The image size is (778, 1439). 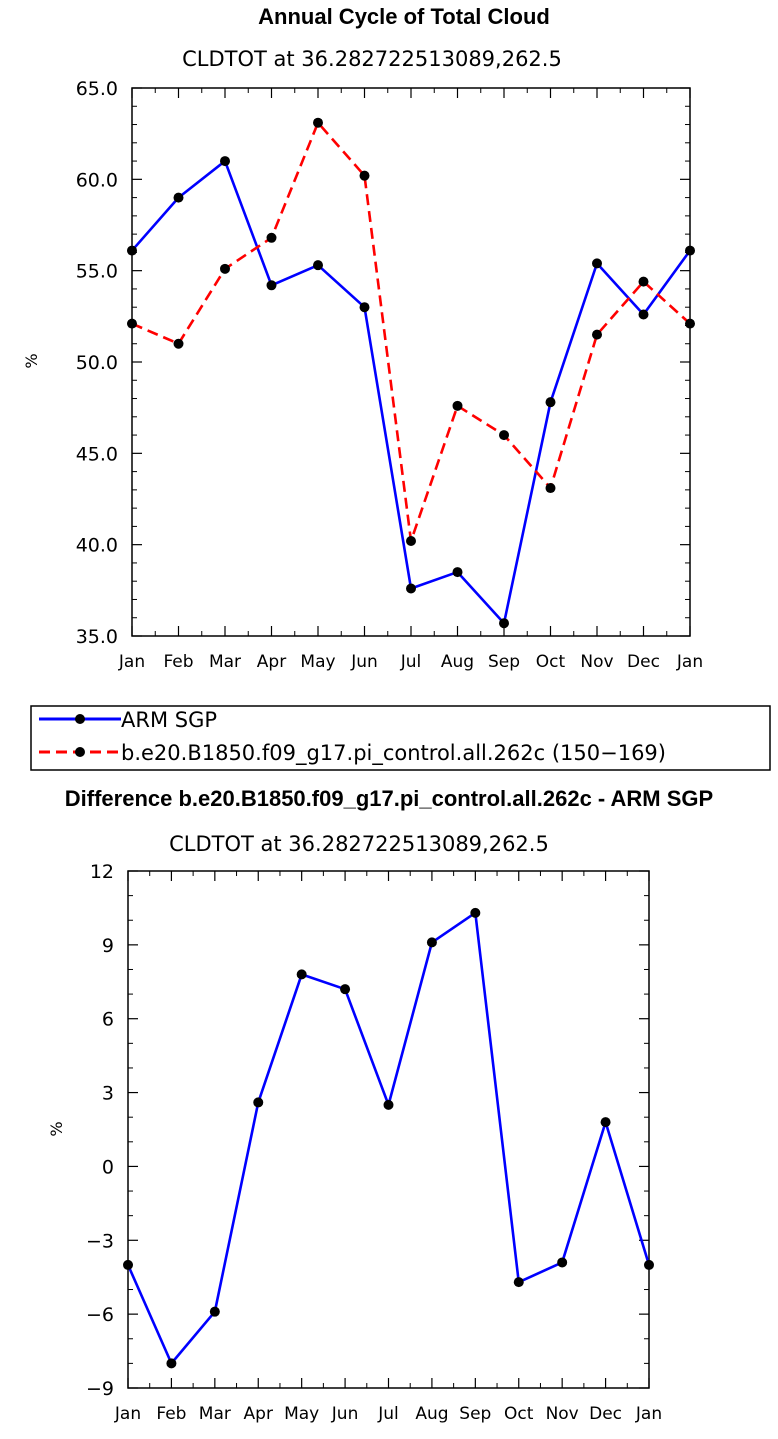 What do you see at coordinates (404, 16) in the screenshot?
I see `chart1-title: Annual Cycle of Total Cloud` at bounding box center [404, 16].